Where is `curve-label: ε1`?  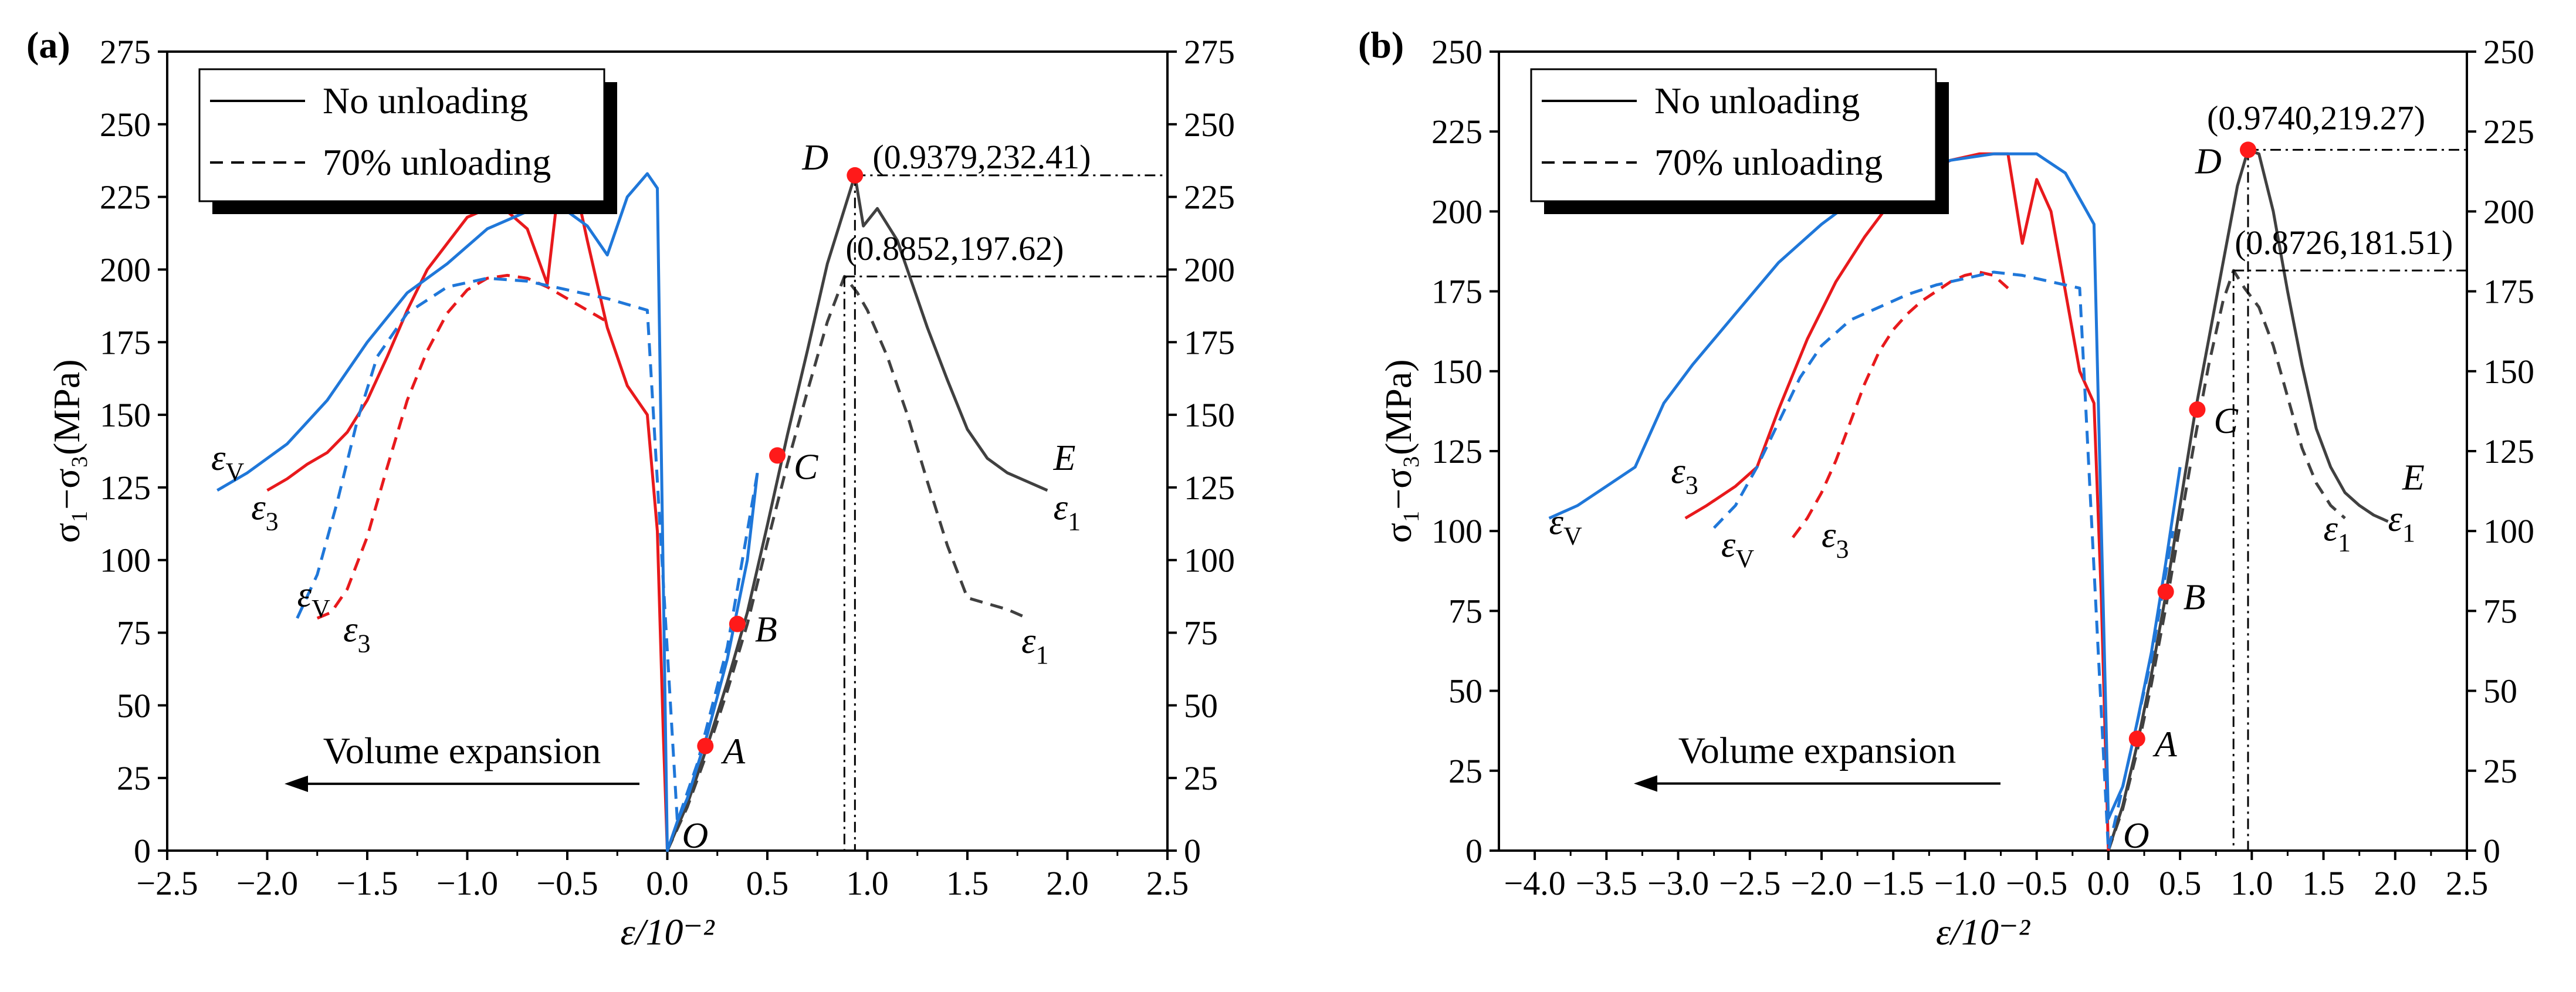 curve-label: ε1 is located at coordinates (2337, 533).